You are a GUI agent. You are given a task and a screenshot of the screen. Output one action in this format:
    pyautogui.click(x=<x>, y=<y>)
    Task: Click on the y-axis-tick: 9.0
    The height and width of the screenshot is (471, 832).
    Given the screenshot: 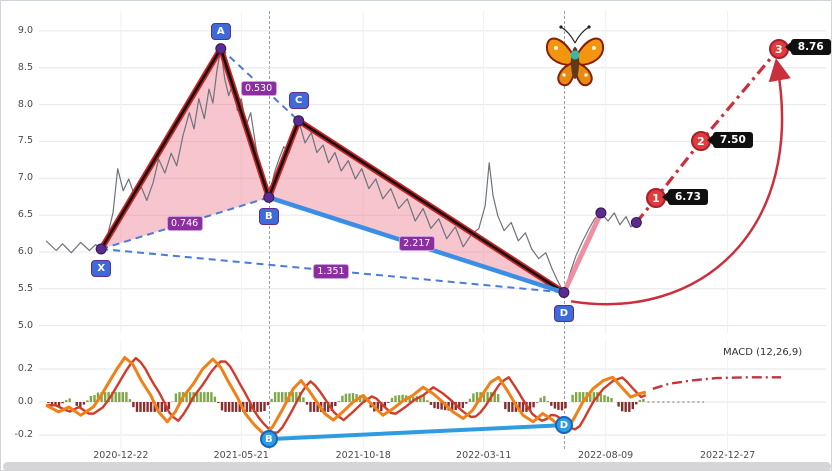 What is the action you would take?
    pyautogui.click(x=25, y=30)
    